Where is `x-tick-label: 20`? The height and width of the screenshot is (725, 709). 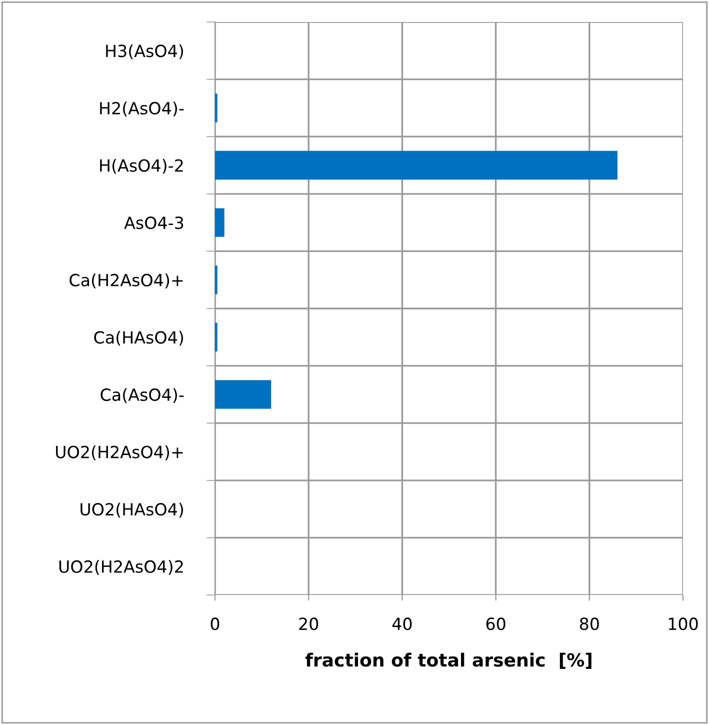 x-tick-label: 20 is located at coordinates (308, 624).